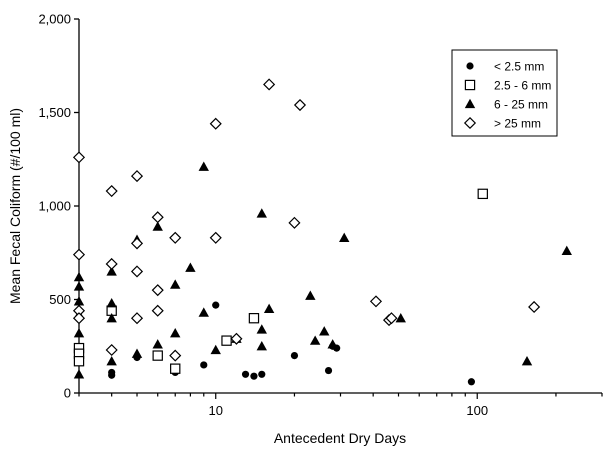 This screenshot has height=450, width=614. Describe the element at coordinates (292, 343) in the screenshot. I see `series-filled-circle` at that location.